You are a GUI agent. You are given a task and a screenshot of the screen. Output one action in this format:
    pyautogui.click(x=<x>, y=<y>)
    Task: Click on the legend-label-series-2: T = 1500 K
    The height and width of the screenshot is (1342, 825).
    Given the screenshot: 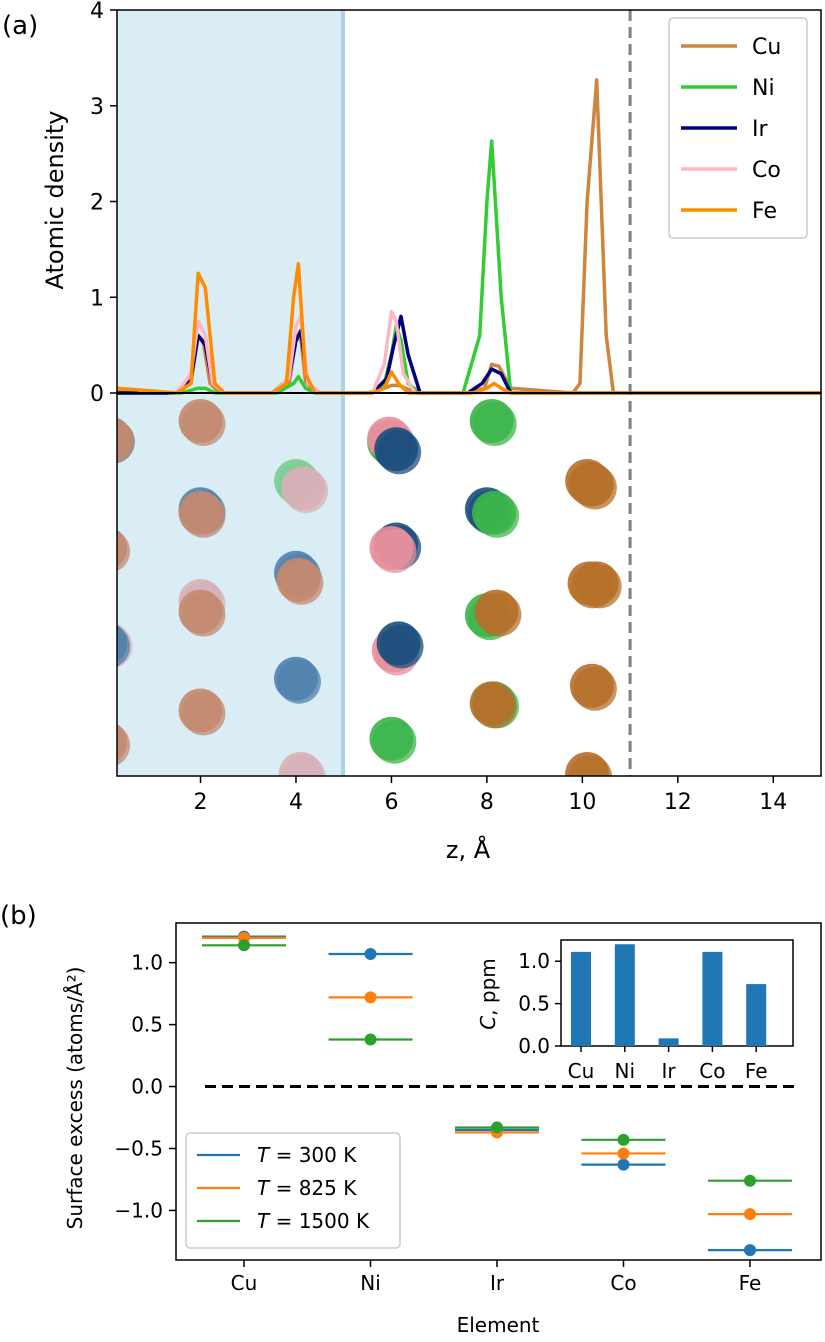 What is the action you would take?
    pyautogui.click(x=313, y=1221)
    